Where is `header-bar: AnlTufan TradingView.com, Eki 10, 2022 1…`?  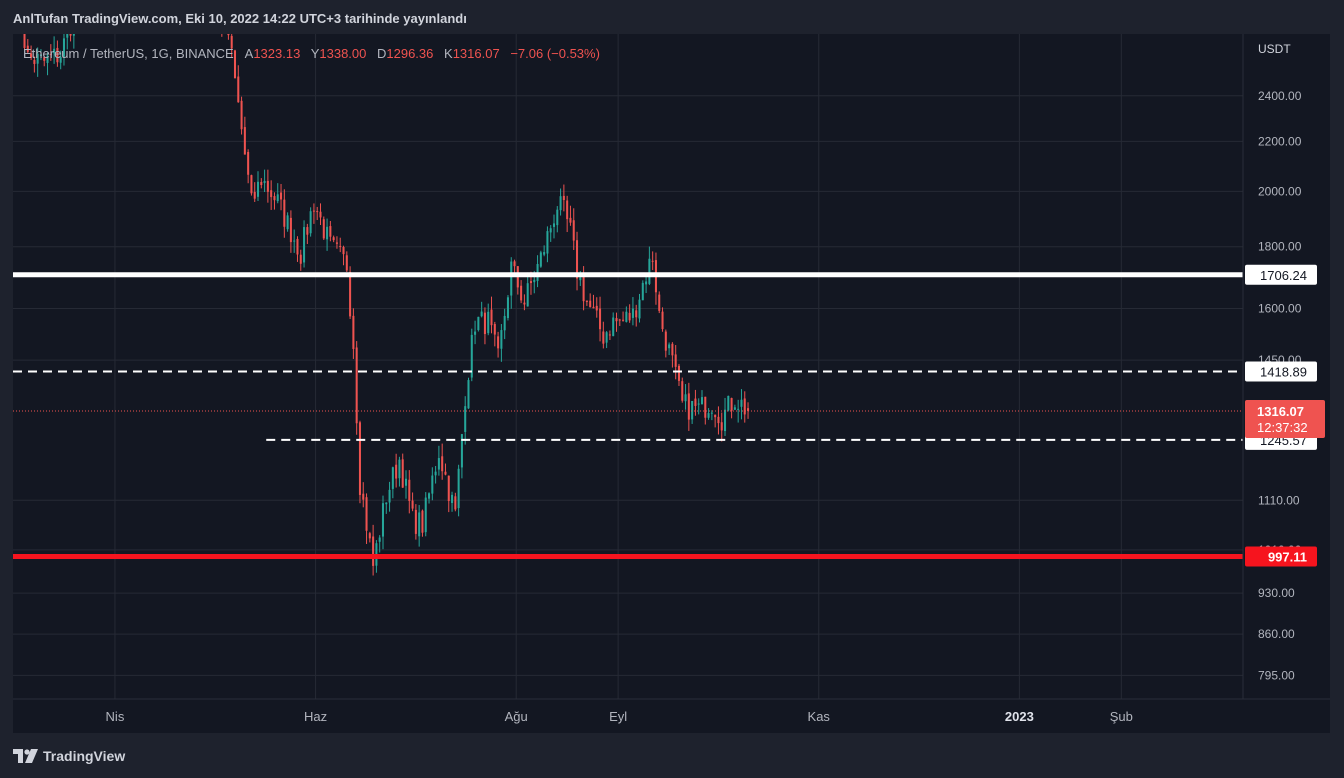 header-bar: AnlTufan TradingView.com, Eki 10, 2022 1… is located at coordinates (672, 17).